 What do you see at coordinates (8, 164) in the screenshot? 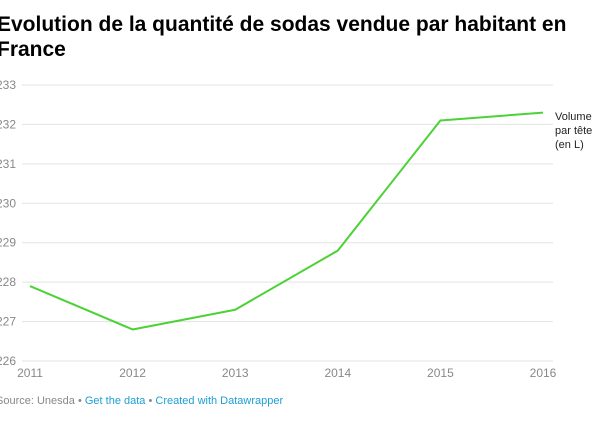
I see `y-tick-label: 231` at bounding box center [8, 164].